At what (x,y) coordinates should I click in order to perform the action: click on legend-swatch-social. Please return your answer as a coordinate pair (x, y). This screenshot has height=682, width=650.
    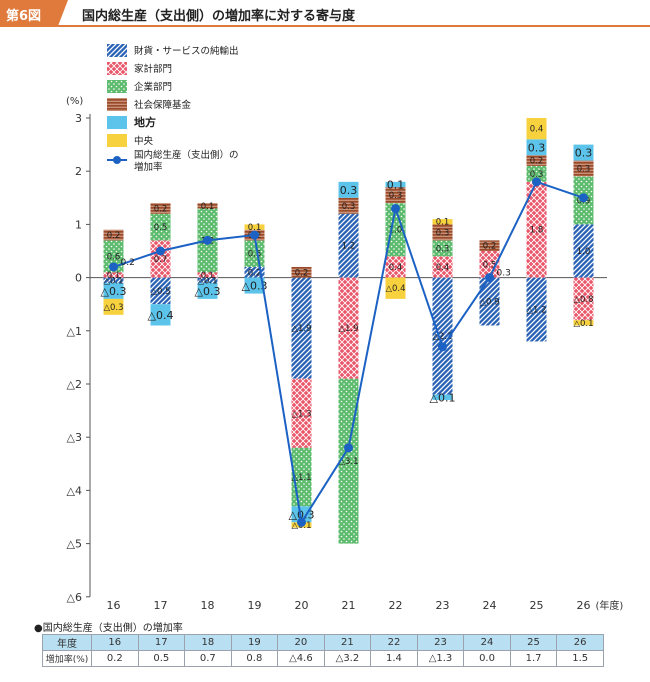
    Looking at the image, I should click on (117, 104).